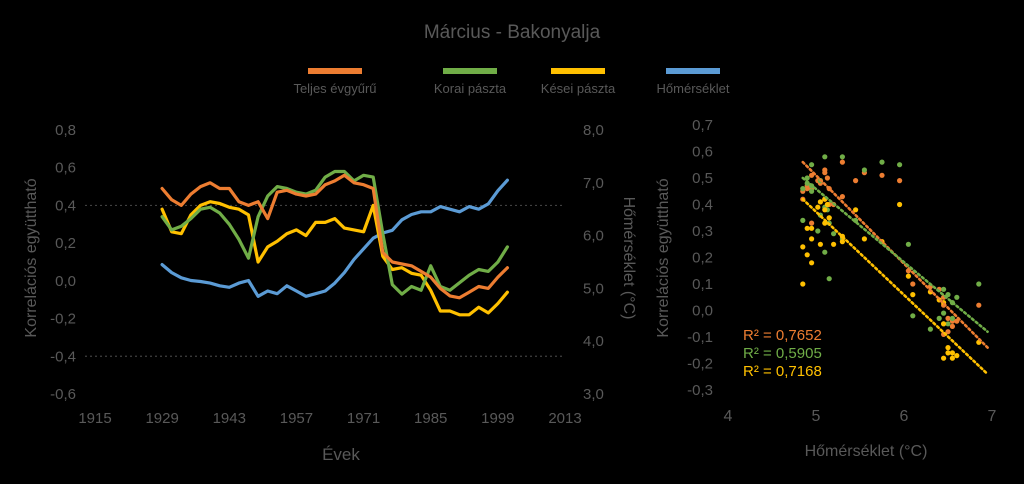 The height and width of the screenshot is (484, 1024). What do you see at coordinates (578, 88) in the screenshot?
I see `legend-label-kesei: Kései pászta` at bounding box center [578, 88].